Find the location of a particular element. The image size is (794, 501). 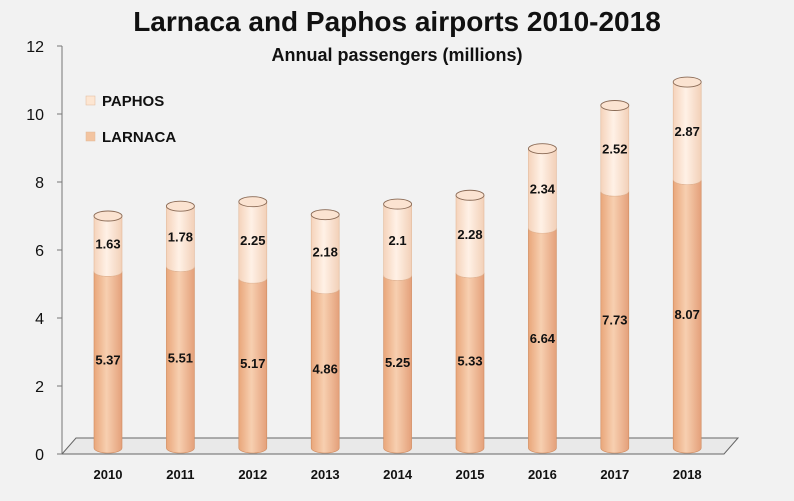

x-tick-label: 2010 is located at coordinates (108, 474).